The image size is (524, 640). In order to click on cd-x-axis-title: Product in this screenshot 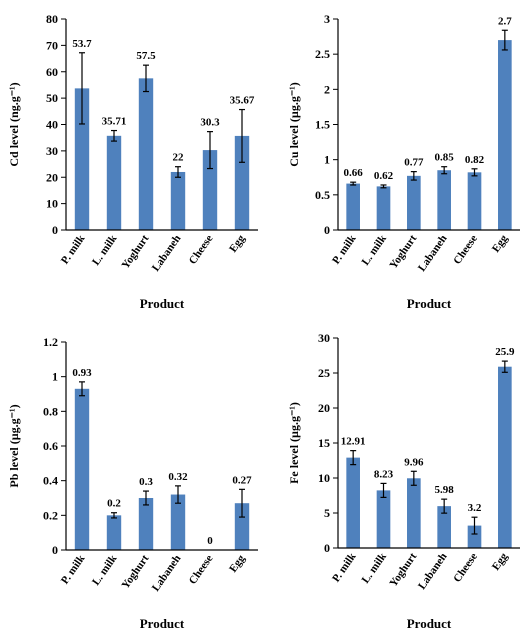, I will do `click(162, 303)`.